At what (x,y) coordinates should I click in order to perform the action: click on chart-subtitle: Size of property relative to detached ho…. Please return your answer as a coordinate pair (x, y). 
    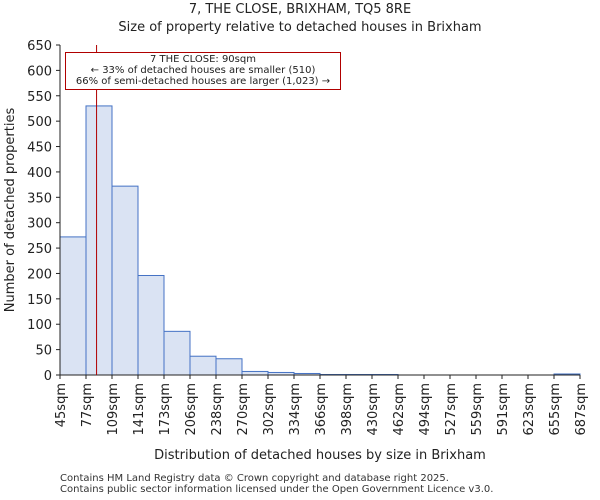
    Looking at the image, I should click on (300, 27).